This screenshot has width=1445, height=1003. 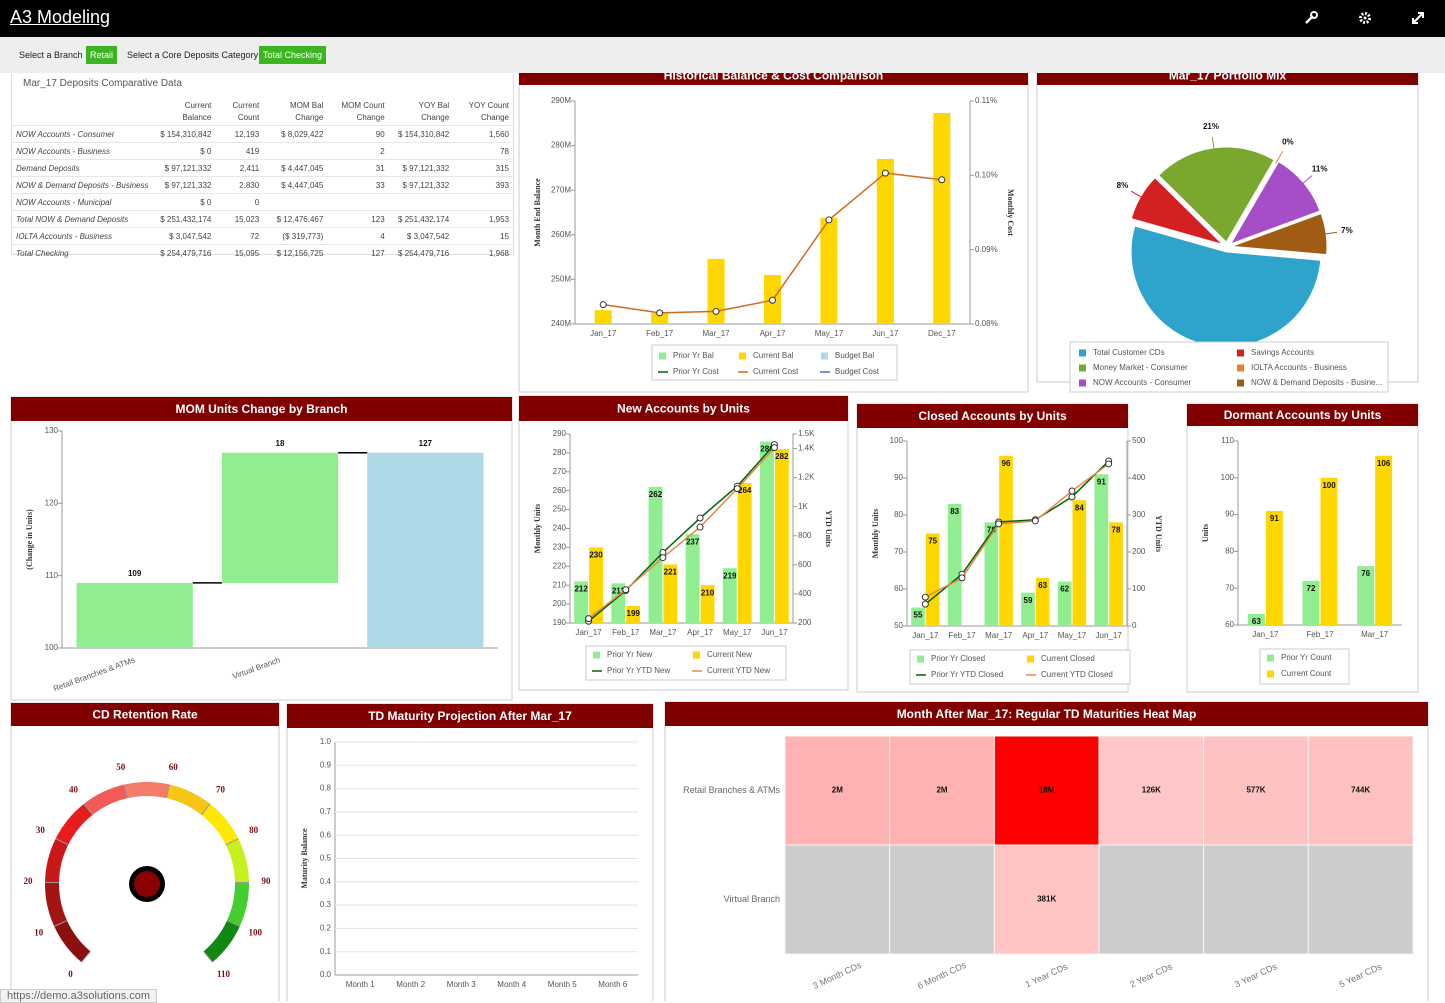 I want to click on x-tick-label: Mar_17, so click(x=1375, y=634).